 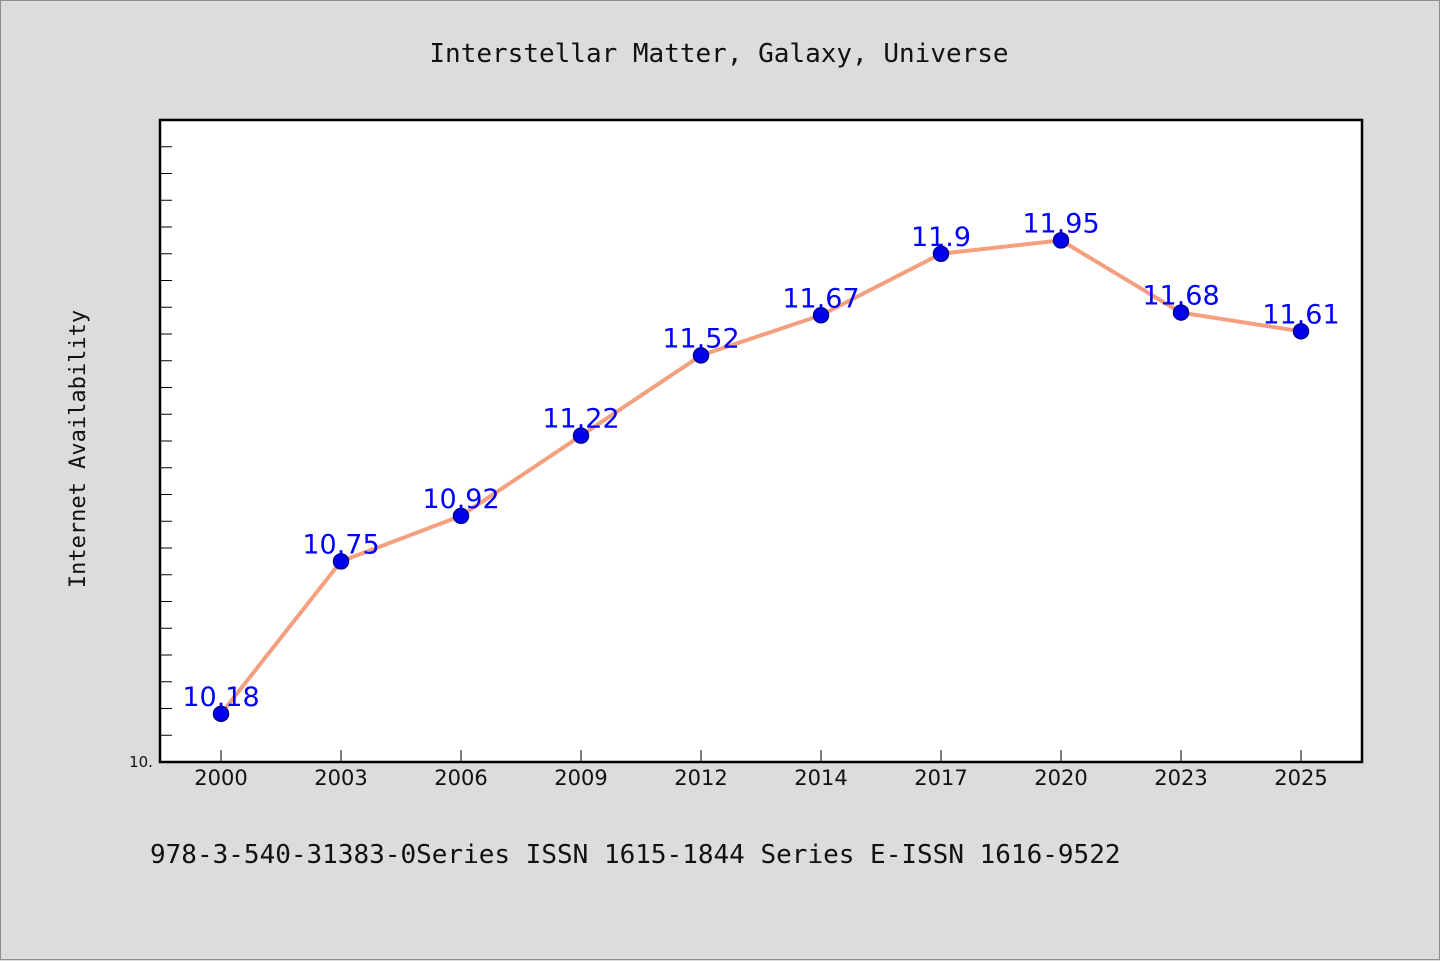 I want to click on x-tick-label: 2003, so click(x=340, y=778).